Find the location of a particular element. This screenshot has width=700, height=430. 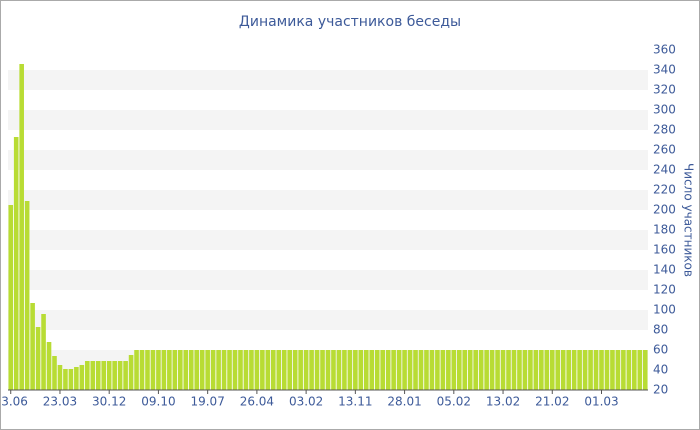

x-tick-label: 23.03 is located at coordinates (60, 402).